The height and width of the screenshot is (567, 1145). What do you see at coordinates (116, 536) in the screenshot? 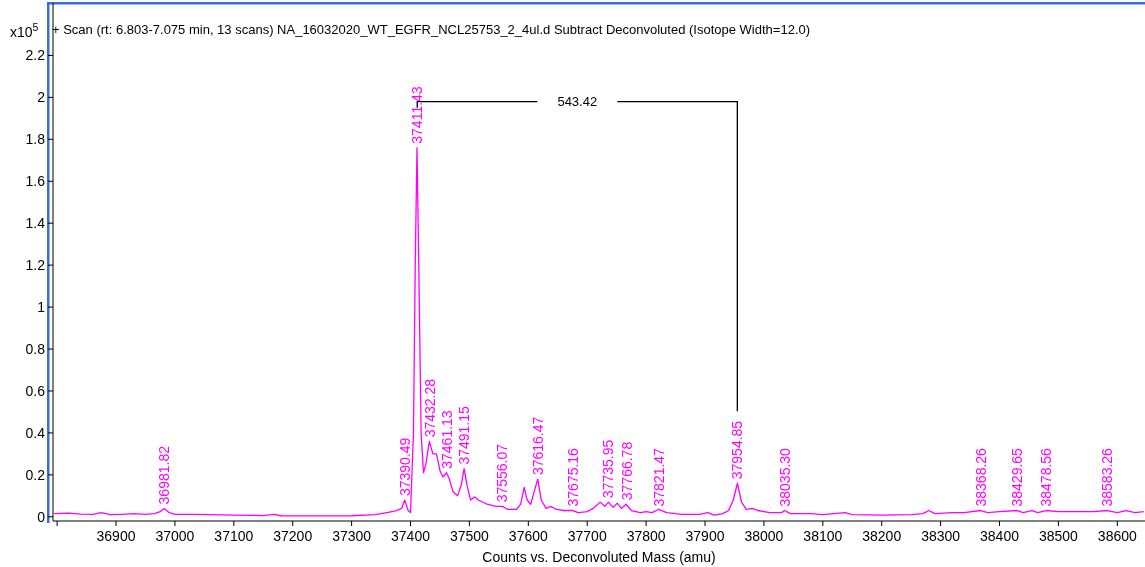
I see `x-tick-label: 36900` at bounding box center [116, 536].